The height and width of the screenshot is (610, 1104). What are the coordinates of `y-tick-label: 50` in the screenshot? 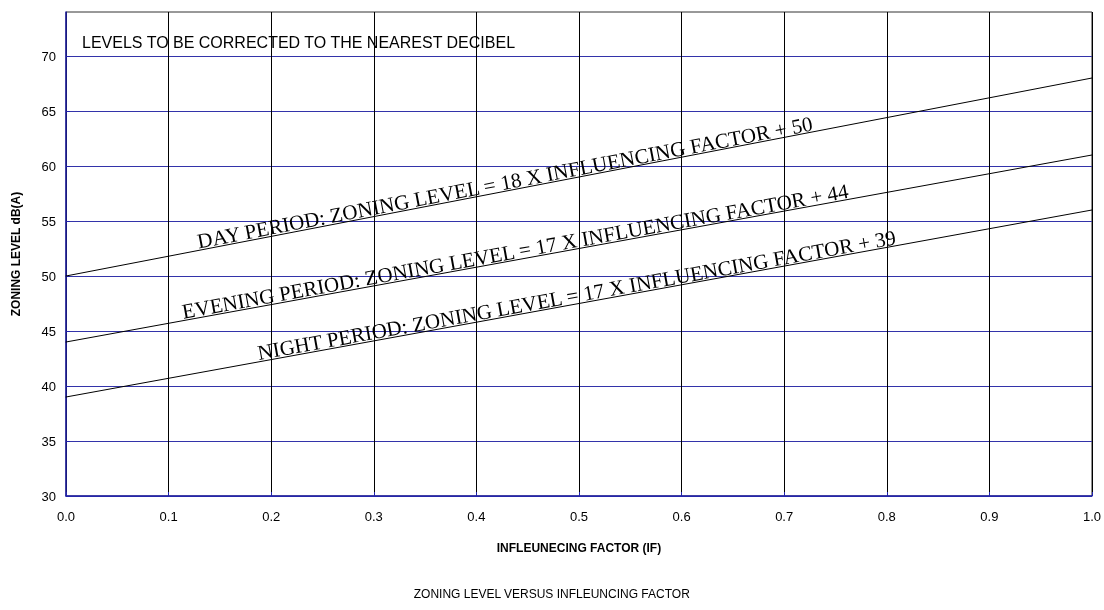 It's located at (48, 276).